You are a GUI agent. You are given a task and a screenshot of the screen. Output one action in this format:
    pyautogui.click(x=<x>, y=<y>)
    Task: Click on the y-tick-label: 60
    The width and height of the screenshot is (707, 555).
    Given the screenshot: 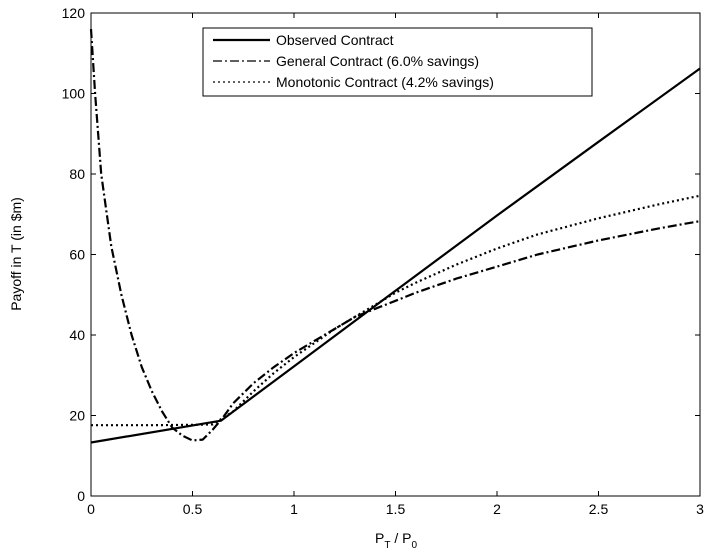 What is the action you would take?
    pyautogui.click(x=77, y=255)
    